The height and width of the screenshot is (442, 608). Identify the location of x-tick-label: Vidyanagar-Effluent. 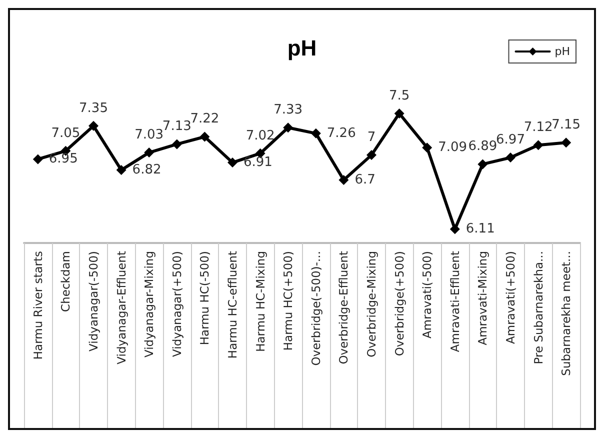
(121, 307).